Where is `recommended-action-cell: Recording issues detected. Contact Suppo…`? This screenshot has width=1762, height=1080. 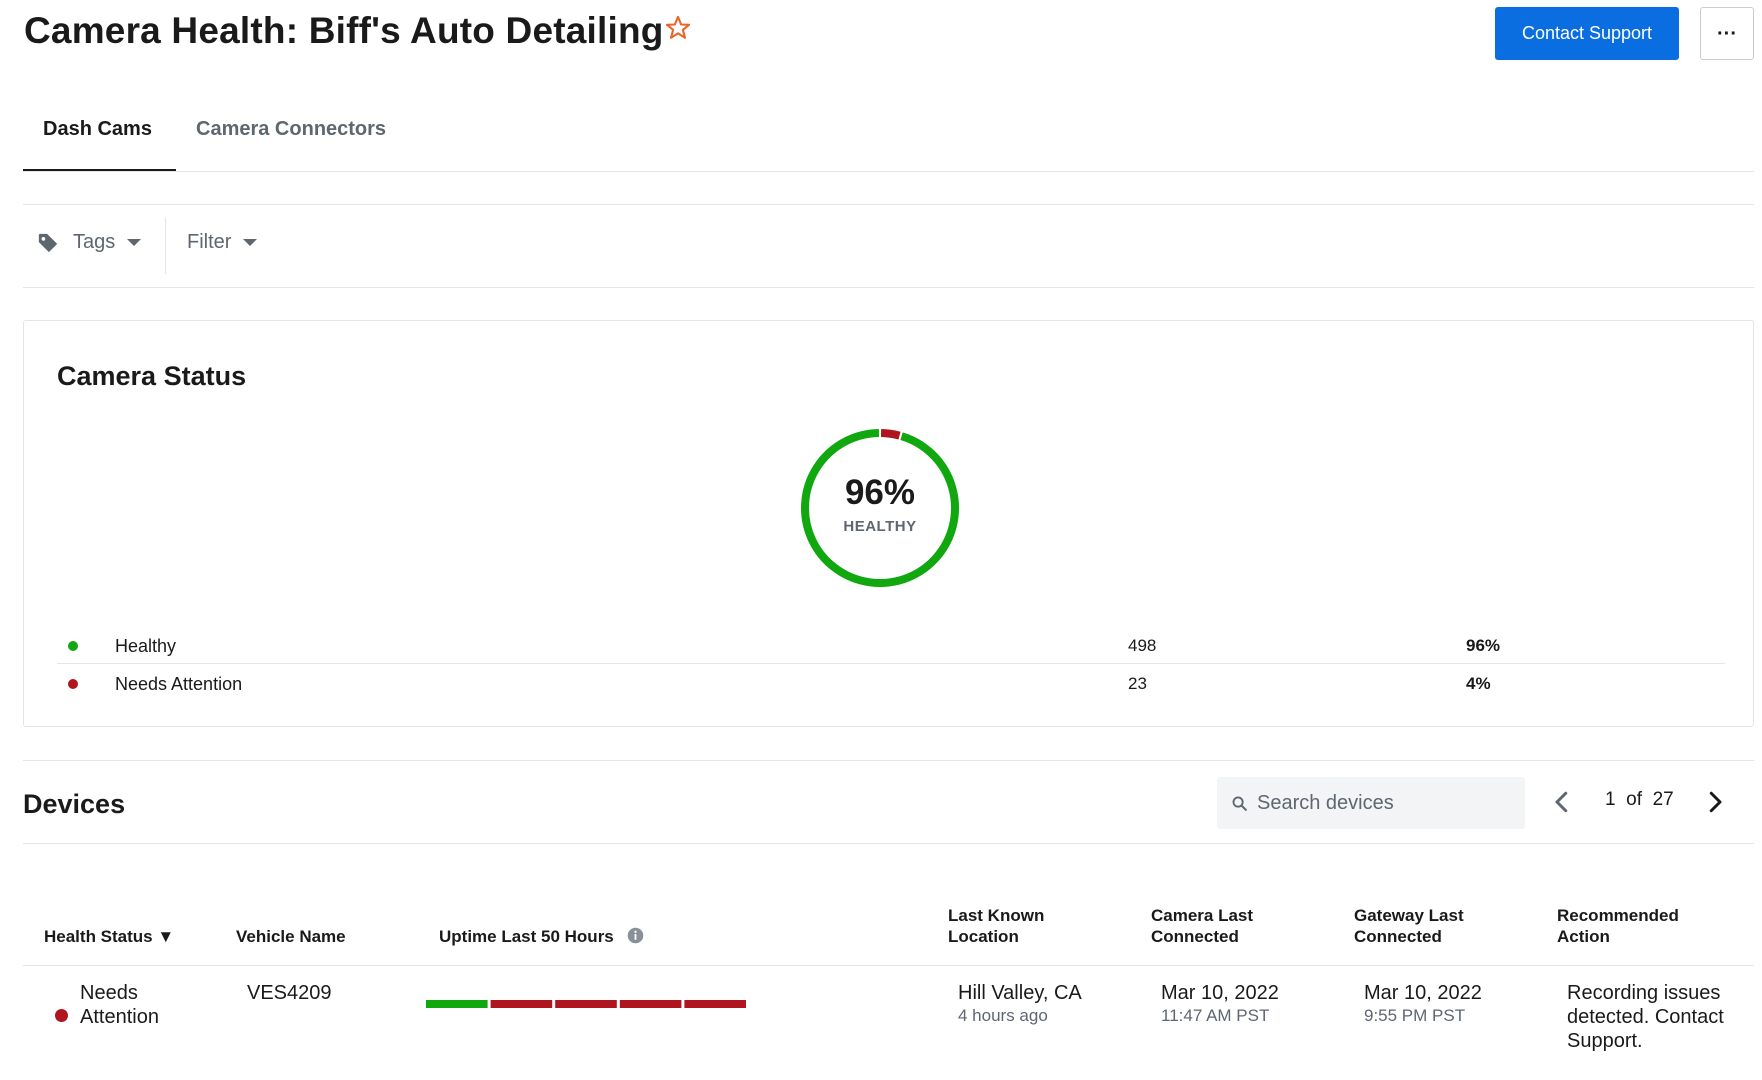 recommended-action-cell: Recording issues detected. Contact Suppo… is located at coordinates (1645, 1017).